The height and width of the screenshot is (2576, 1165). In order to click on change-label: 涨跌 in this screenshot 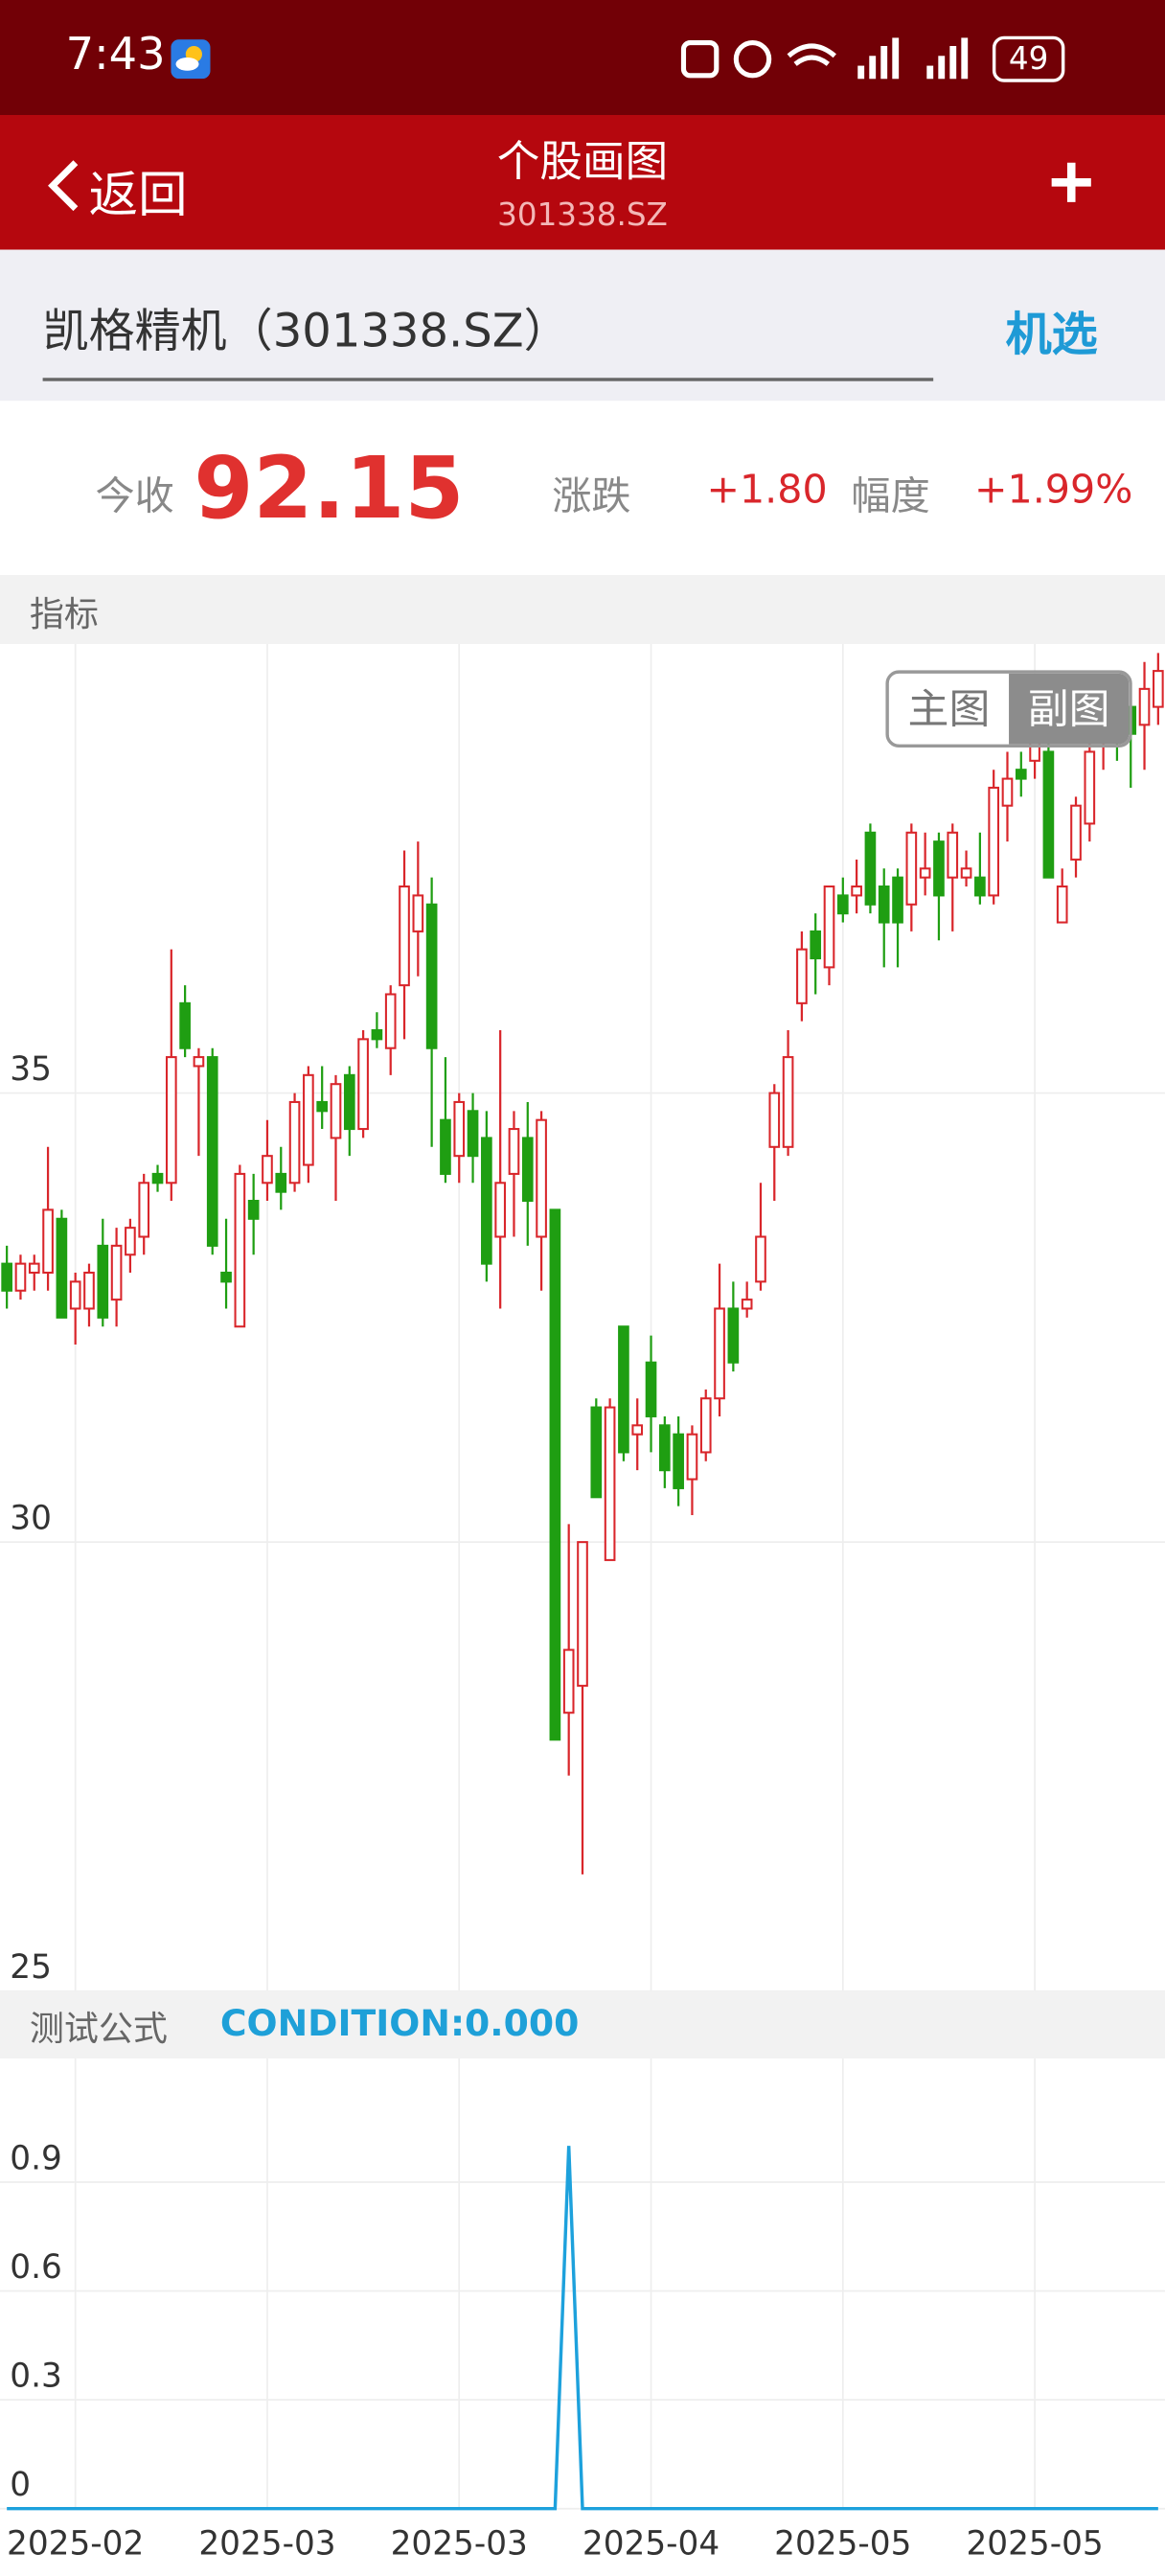, I will do `click(592, 495)`.